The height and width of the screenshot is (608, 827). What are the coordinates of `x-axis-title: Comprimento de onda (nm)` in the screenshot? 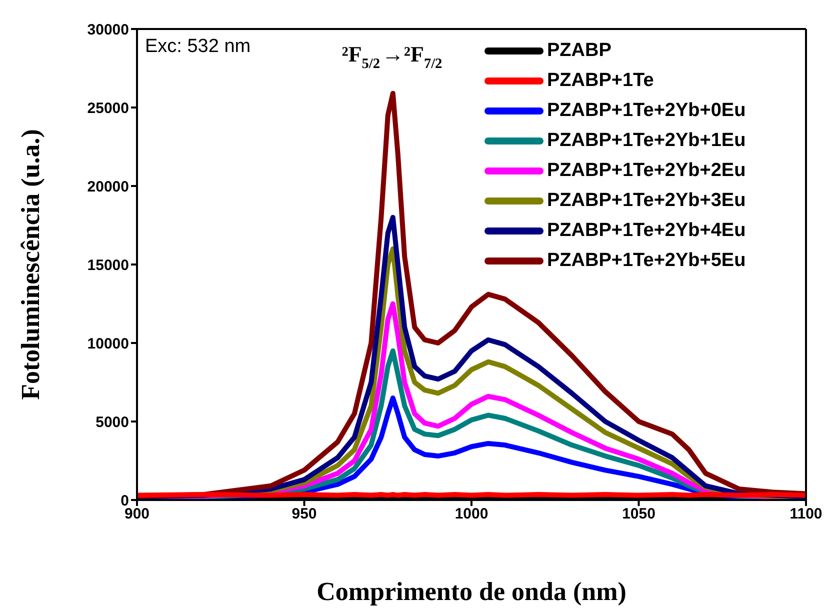 It's located at (471, 591).